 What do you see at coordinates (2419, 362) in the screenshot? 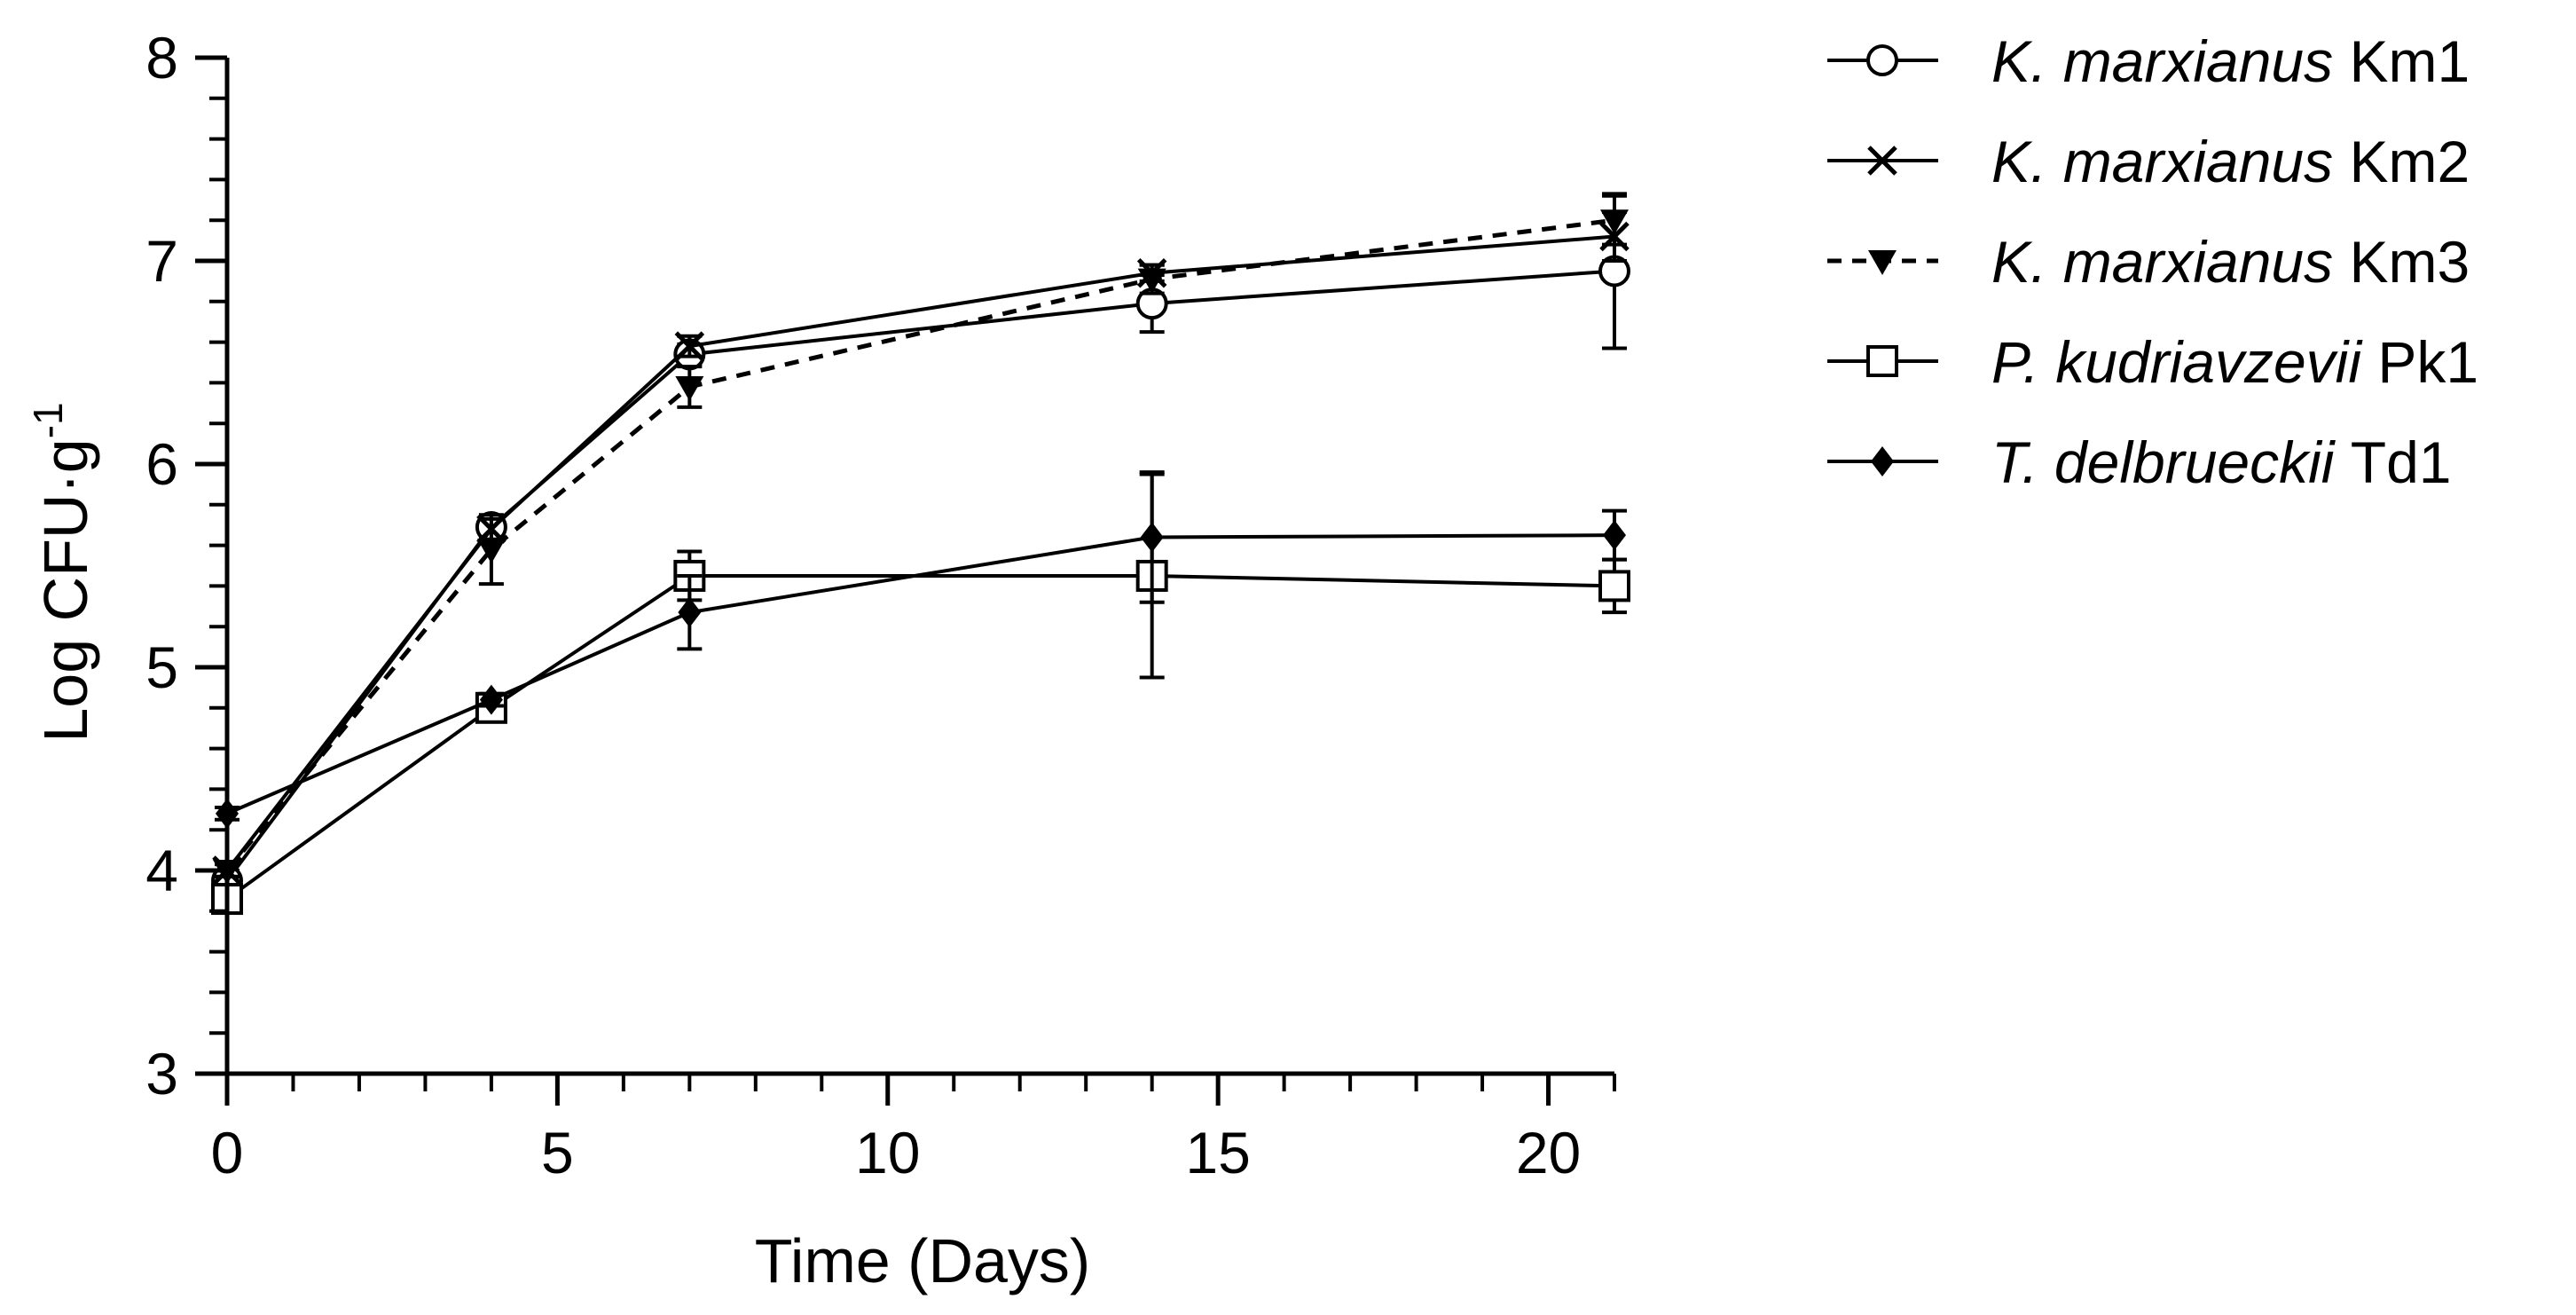
I see `legend-label-strain: Pk1` at bounding box center [2419, 362].